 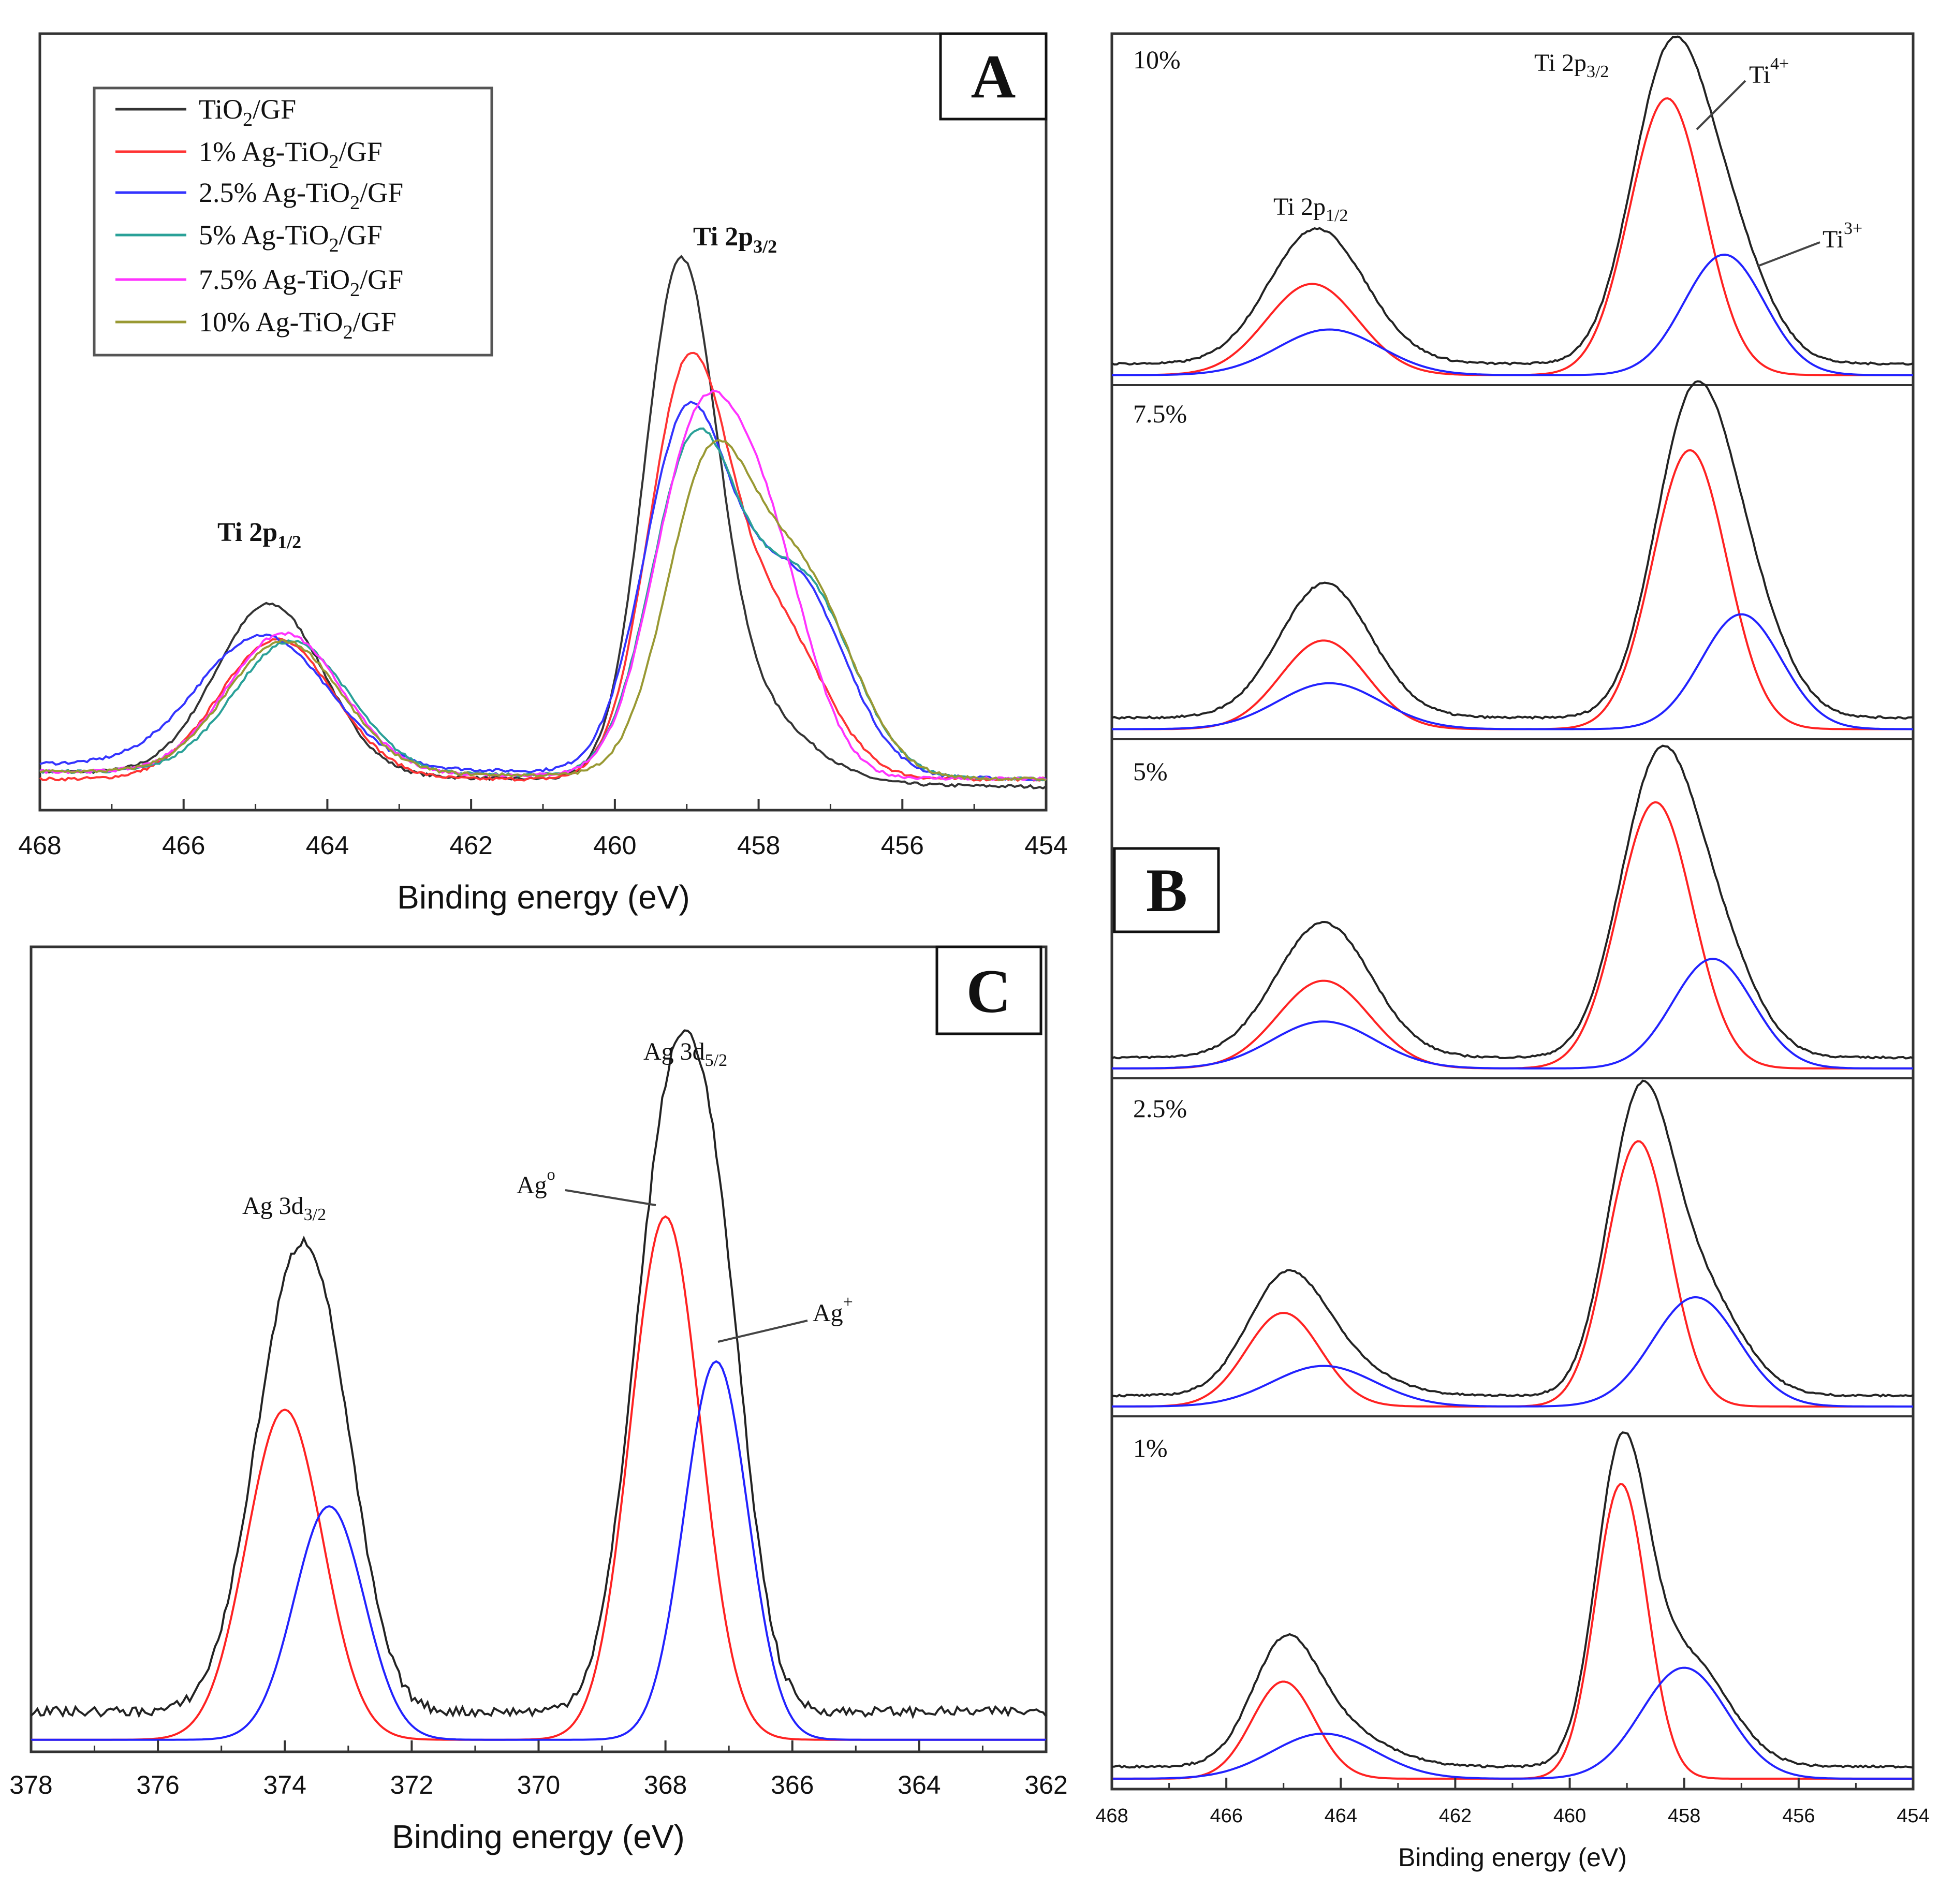 I want to click on legend-entry-5: 10% Ag-TiO2/GF, so click(x=297, y=324).